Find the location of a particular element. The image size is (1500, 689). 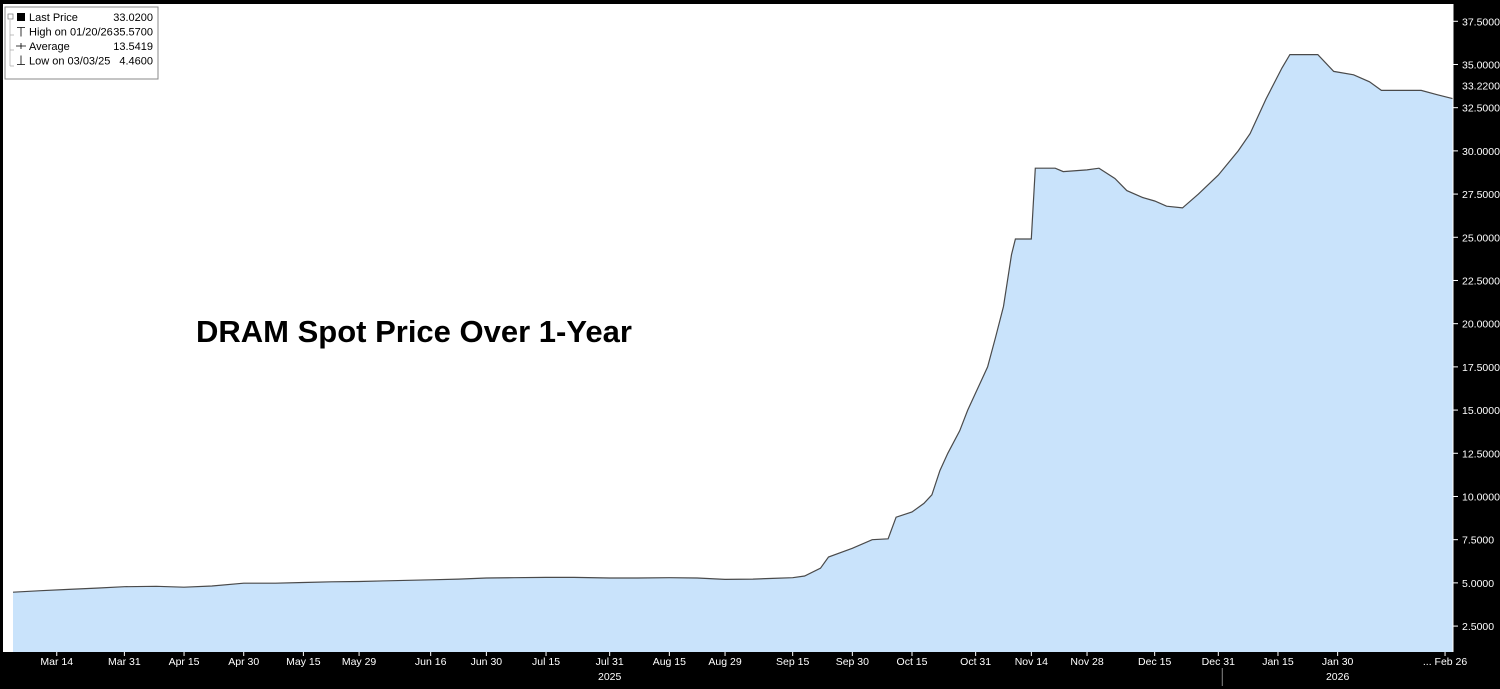

legend-entry: High on 01/20/26 35.5700 is located at coordinates (85, 33).